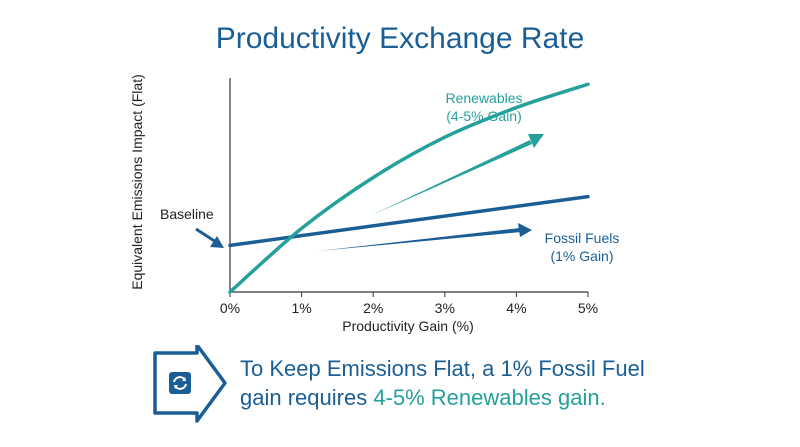  What do you see at coordinates (307, 397) in the screenshot?
I see `callout-line-2-prefix: gain requires` at bounding box center [307, 397].